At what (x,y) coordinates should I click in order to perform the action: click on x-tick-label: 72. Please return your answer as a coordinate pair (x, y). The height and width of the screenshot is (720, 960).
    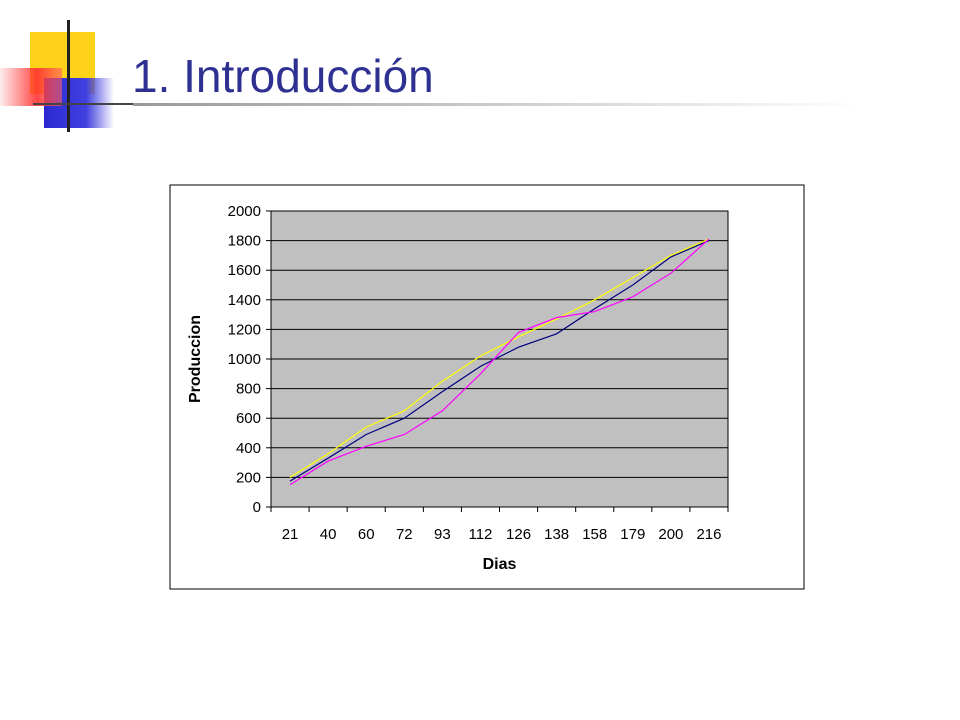
    Looking at the image, I should click on (404, 534).